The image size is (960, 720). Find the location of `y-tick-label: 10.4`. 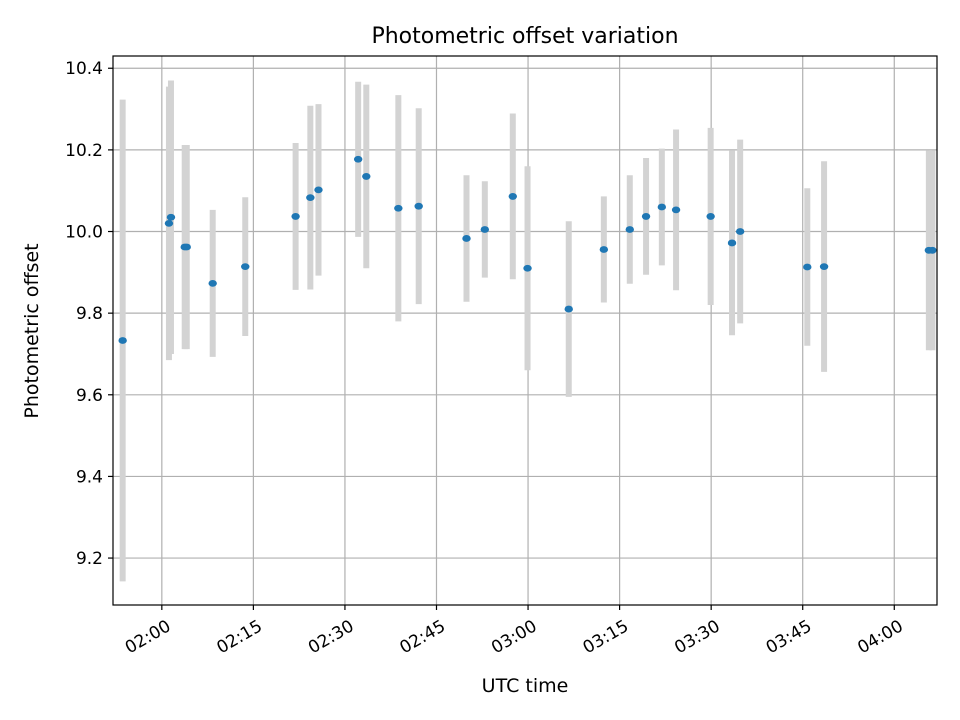

y-tick-label: 10.4 is located at coordinates (84, 69).